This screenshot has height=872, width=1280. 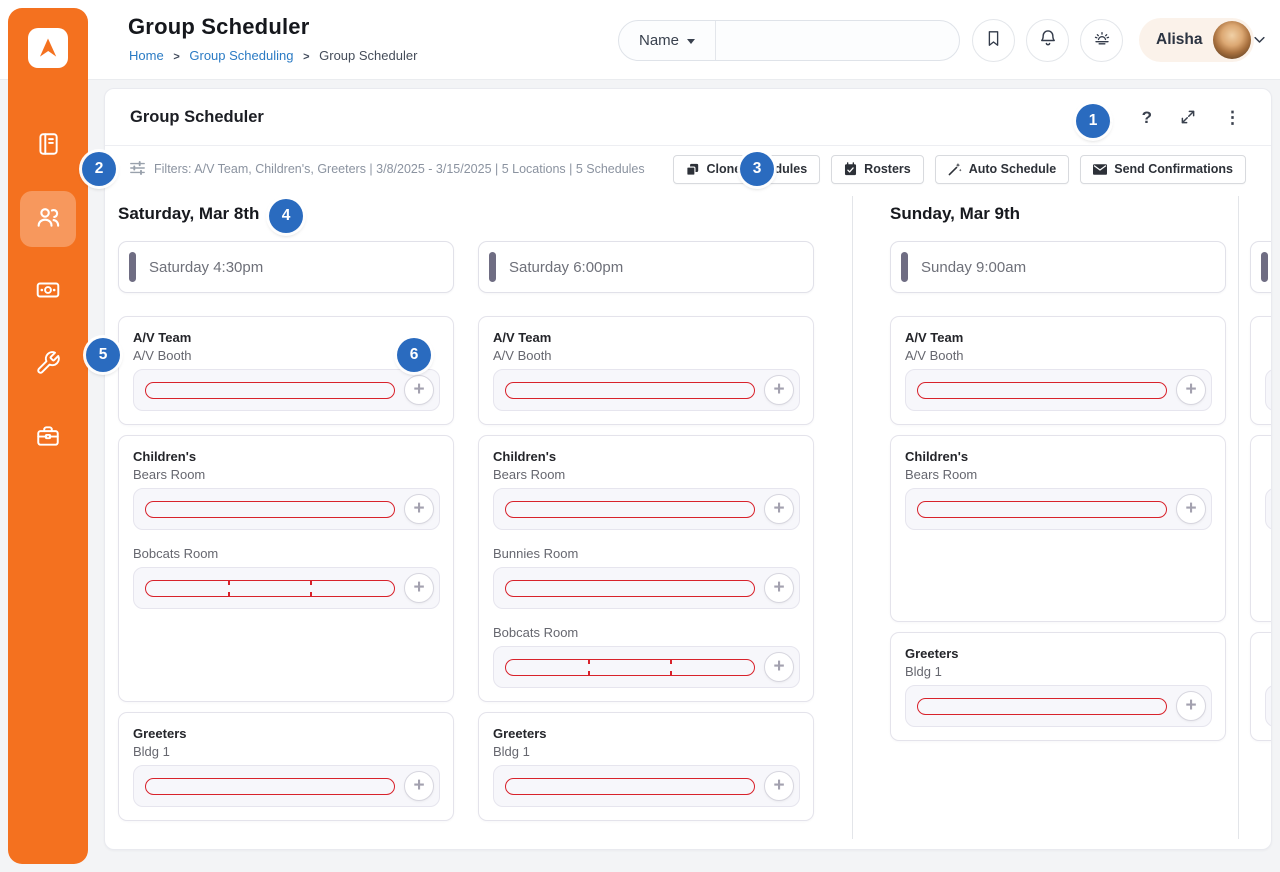 I want to click on location-name: Bears Room, so click(x=529, y=474).